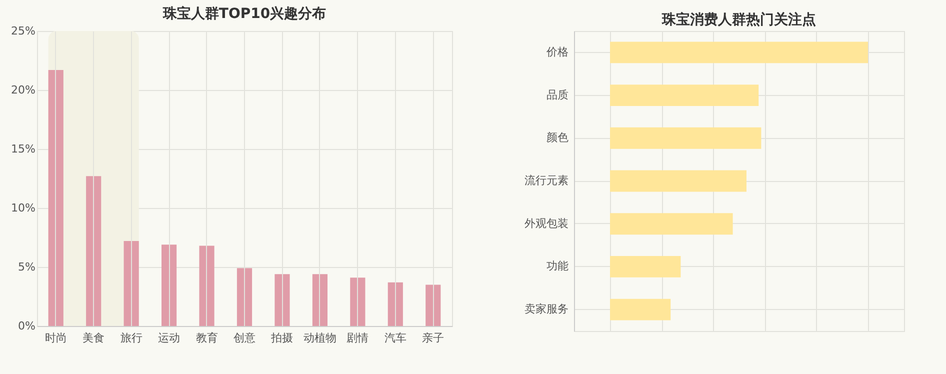 Image resolution: width=946 pixels, height=374 pixels. What do you see at coordinates (207, 338) in the screenshot?
I see `x-tick-label: 教育` at bounding box center [207, 338].